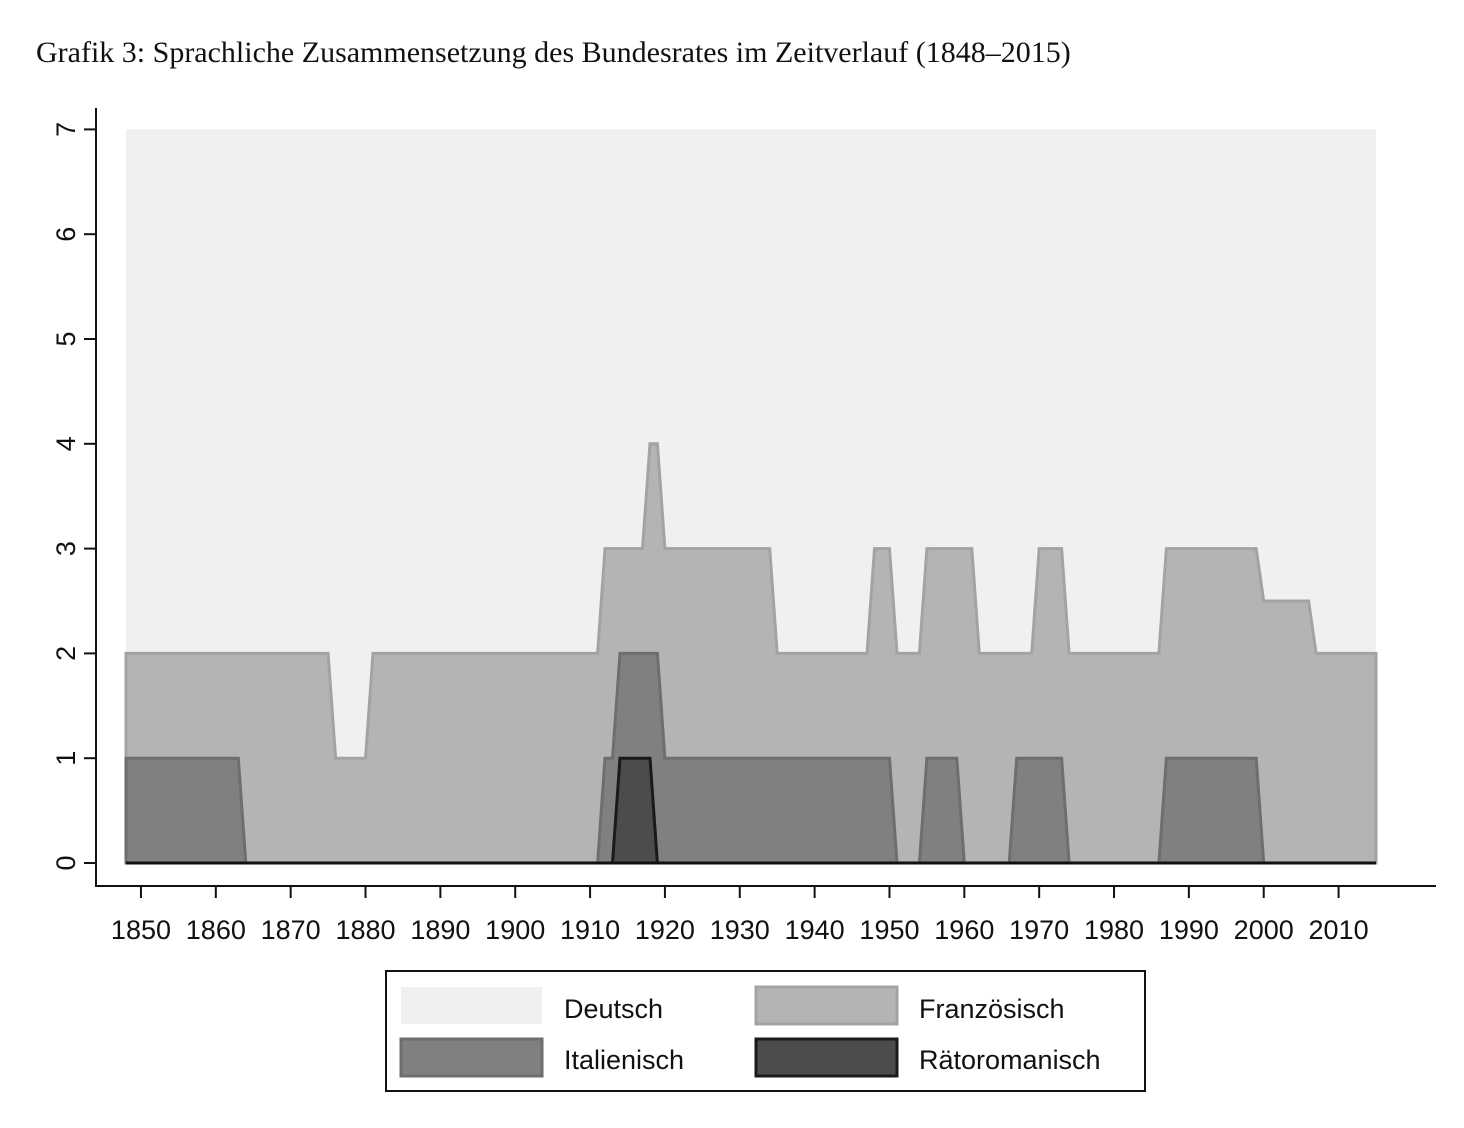  Describe the element at coordinates (440, 930) in the screenshot. I see `x-tick-label: 1890` at that location.